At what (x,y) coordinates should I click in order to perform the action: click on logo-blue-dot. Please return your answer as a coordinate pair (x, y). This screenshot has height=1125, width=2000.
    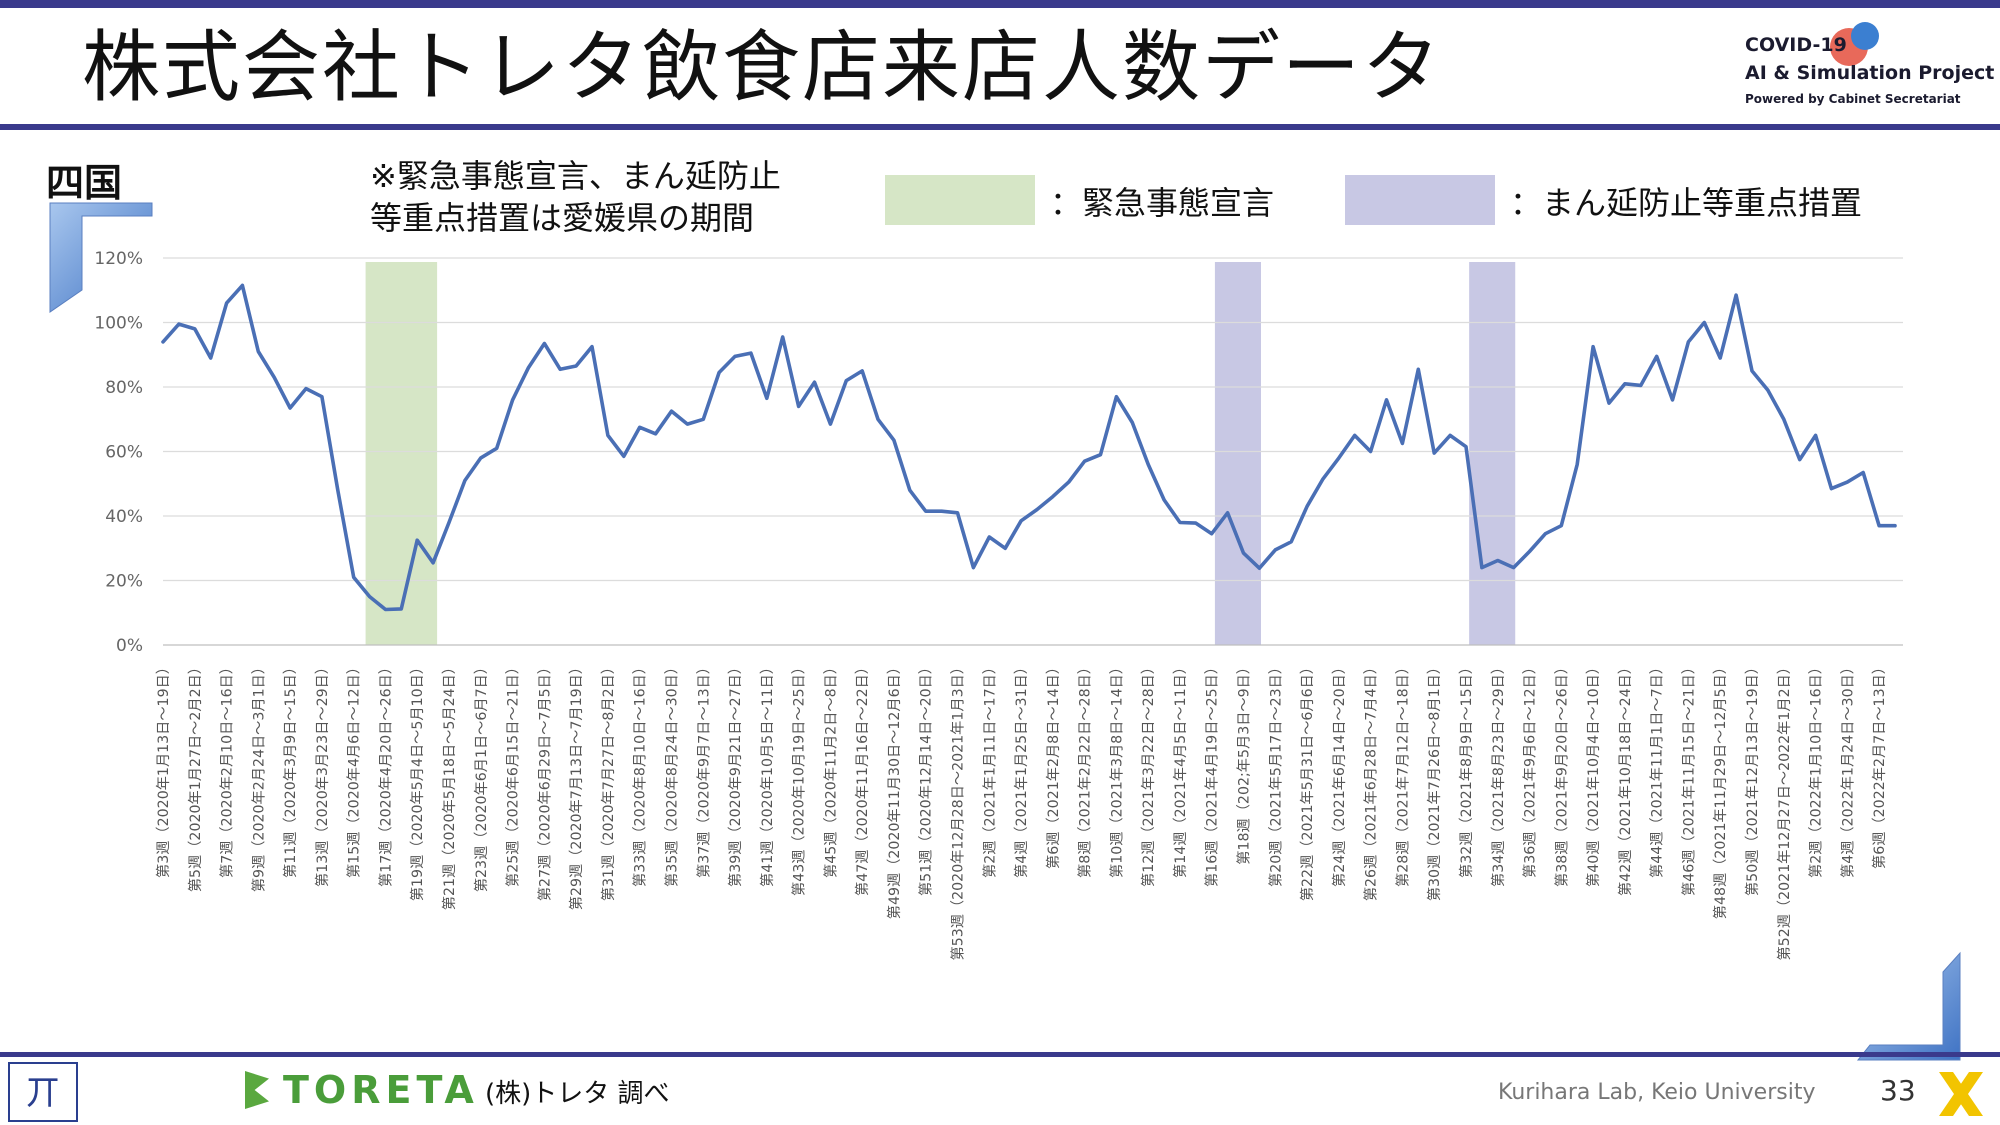
    Looking at the image, I should click on (1865, 36).